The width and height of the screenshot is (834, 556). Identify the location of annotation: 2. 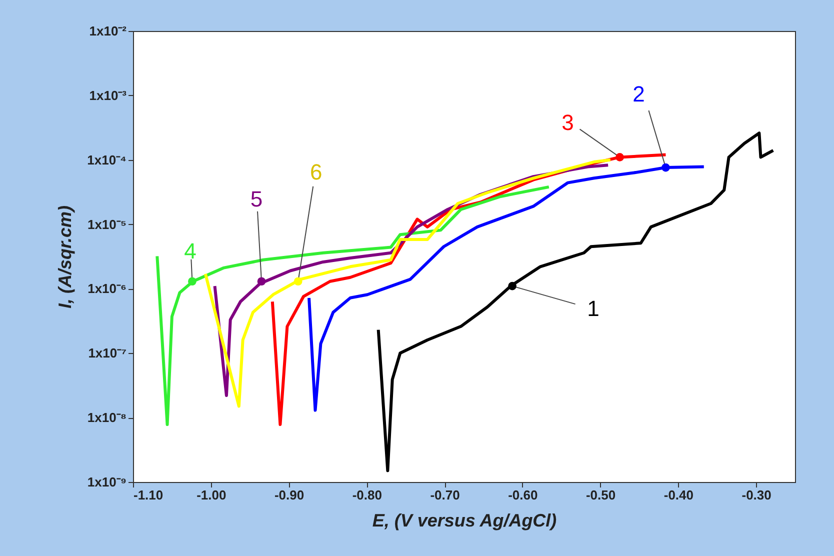
(638, 94).